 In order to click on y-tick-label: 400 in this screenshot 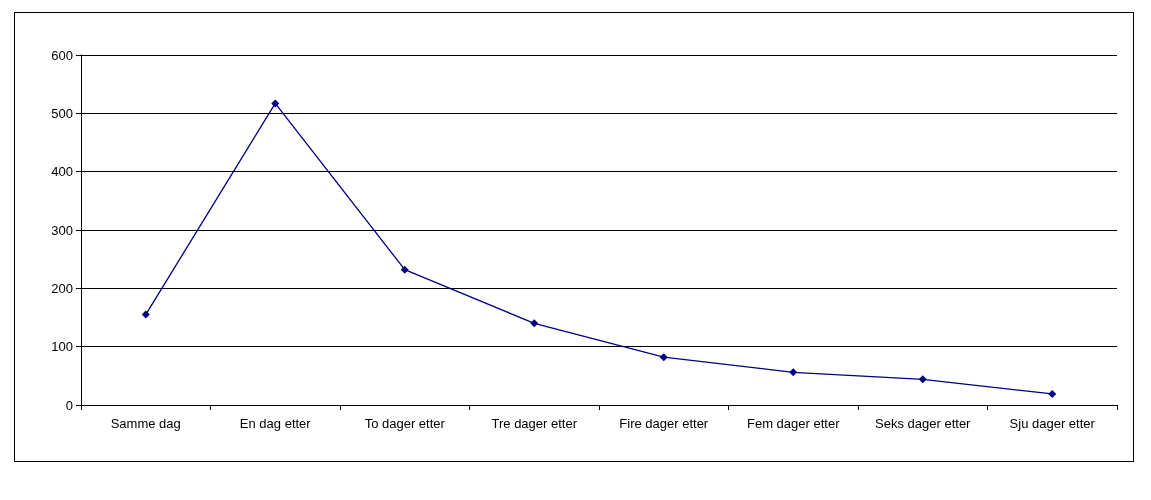, I will do `click(62, 172)`.